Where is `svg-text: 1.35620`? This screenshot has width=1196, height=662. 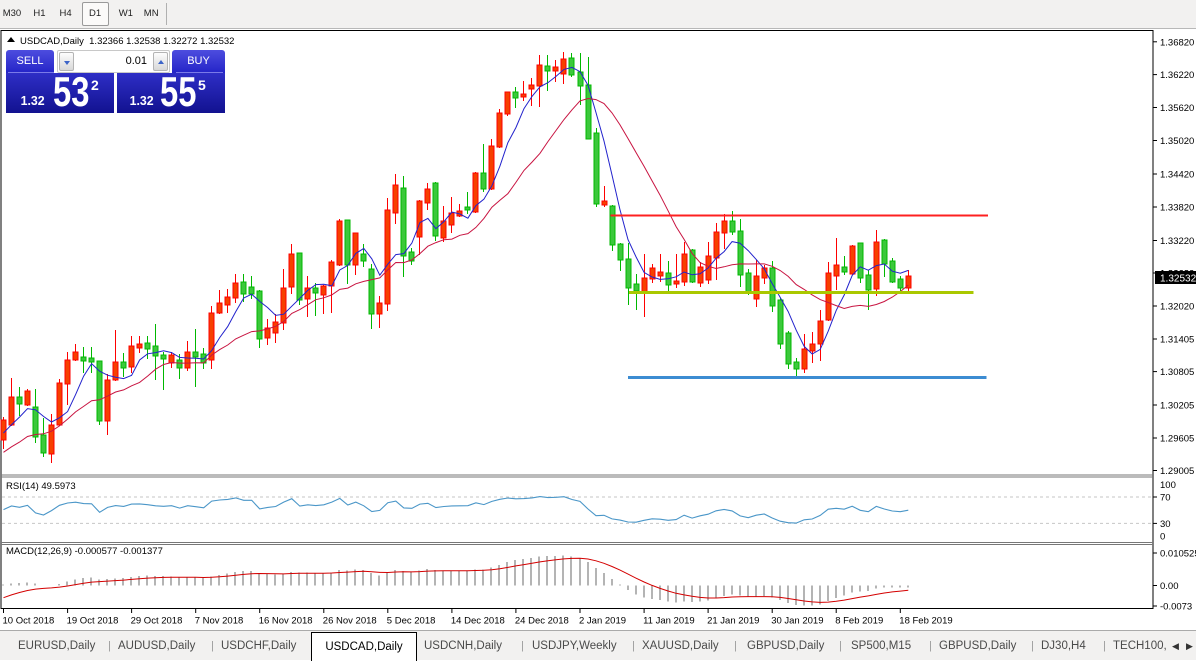
svg-text: 1.35620 is located at coordinates (1177, 108).